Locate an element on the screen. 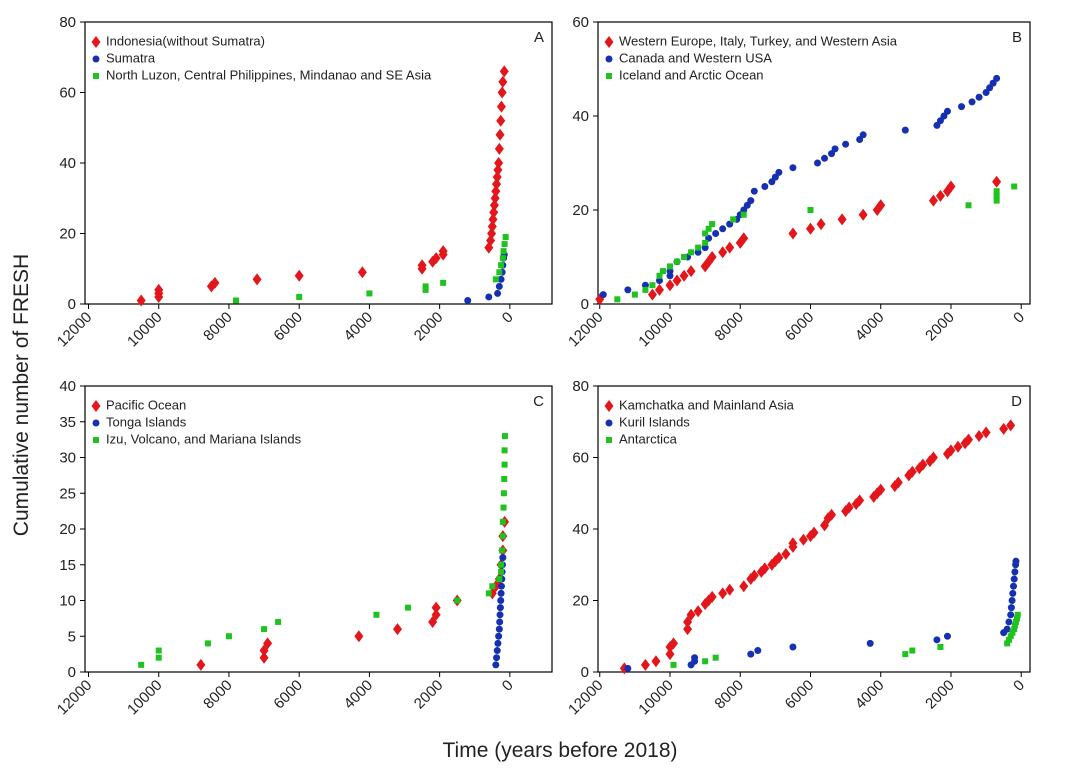  panel-label: C is located at coordinates (538, 401).